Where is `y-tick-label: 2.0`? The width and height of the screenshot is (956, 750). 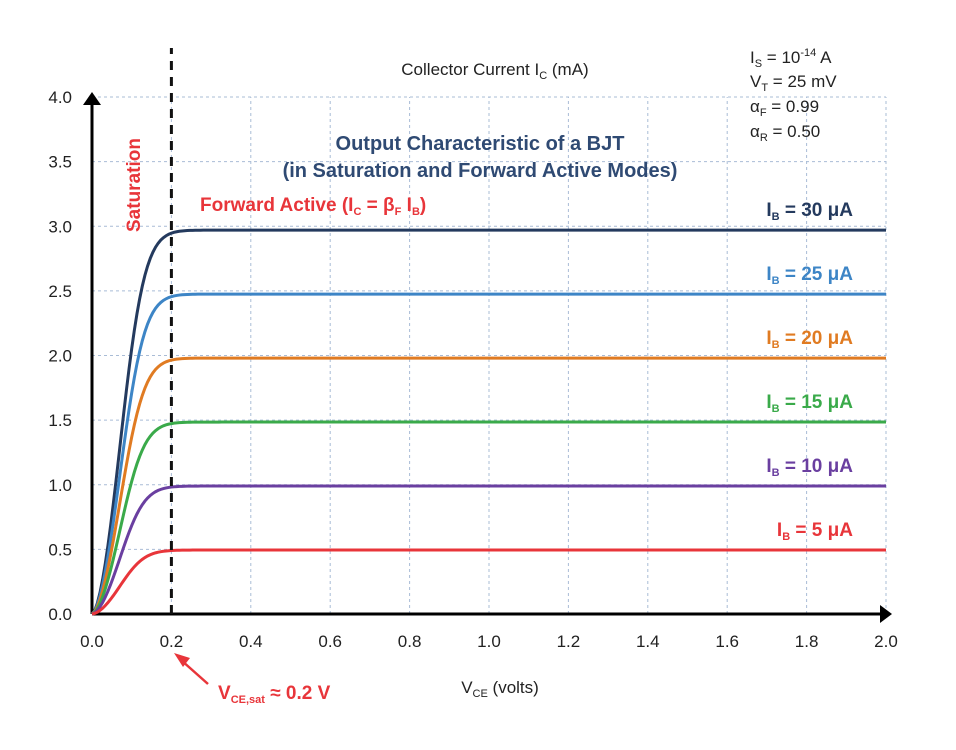
y-tick-label: 2.0 is located at coordinates (60, 356).